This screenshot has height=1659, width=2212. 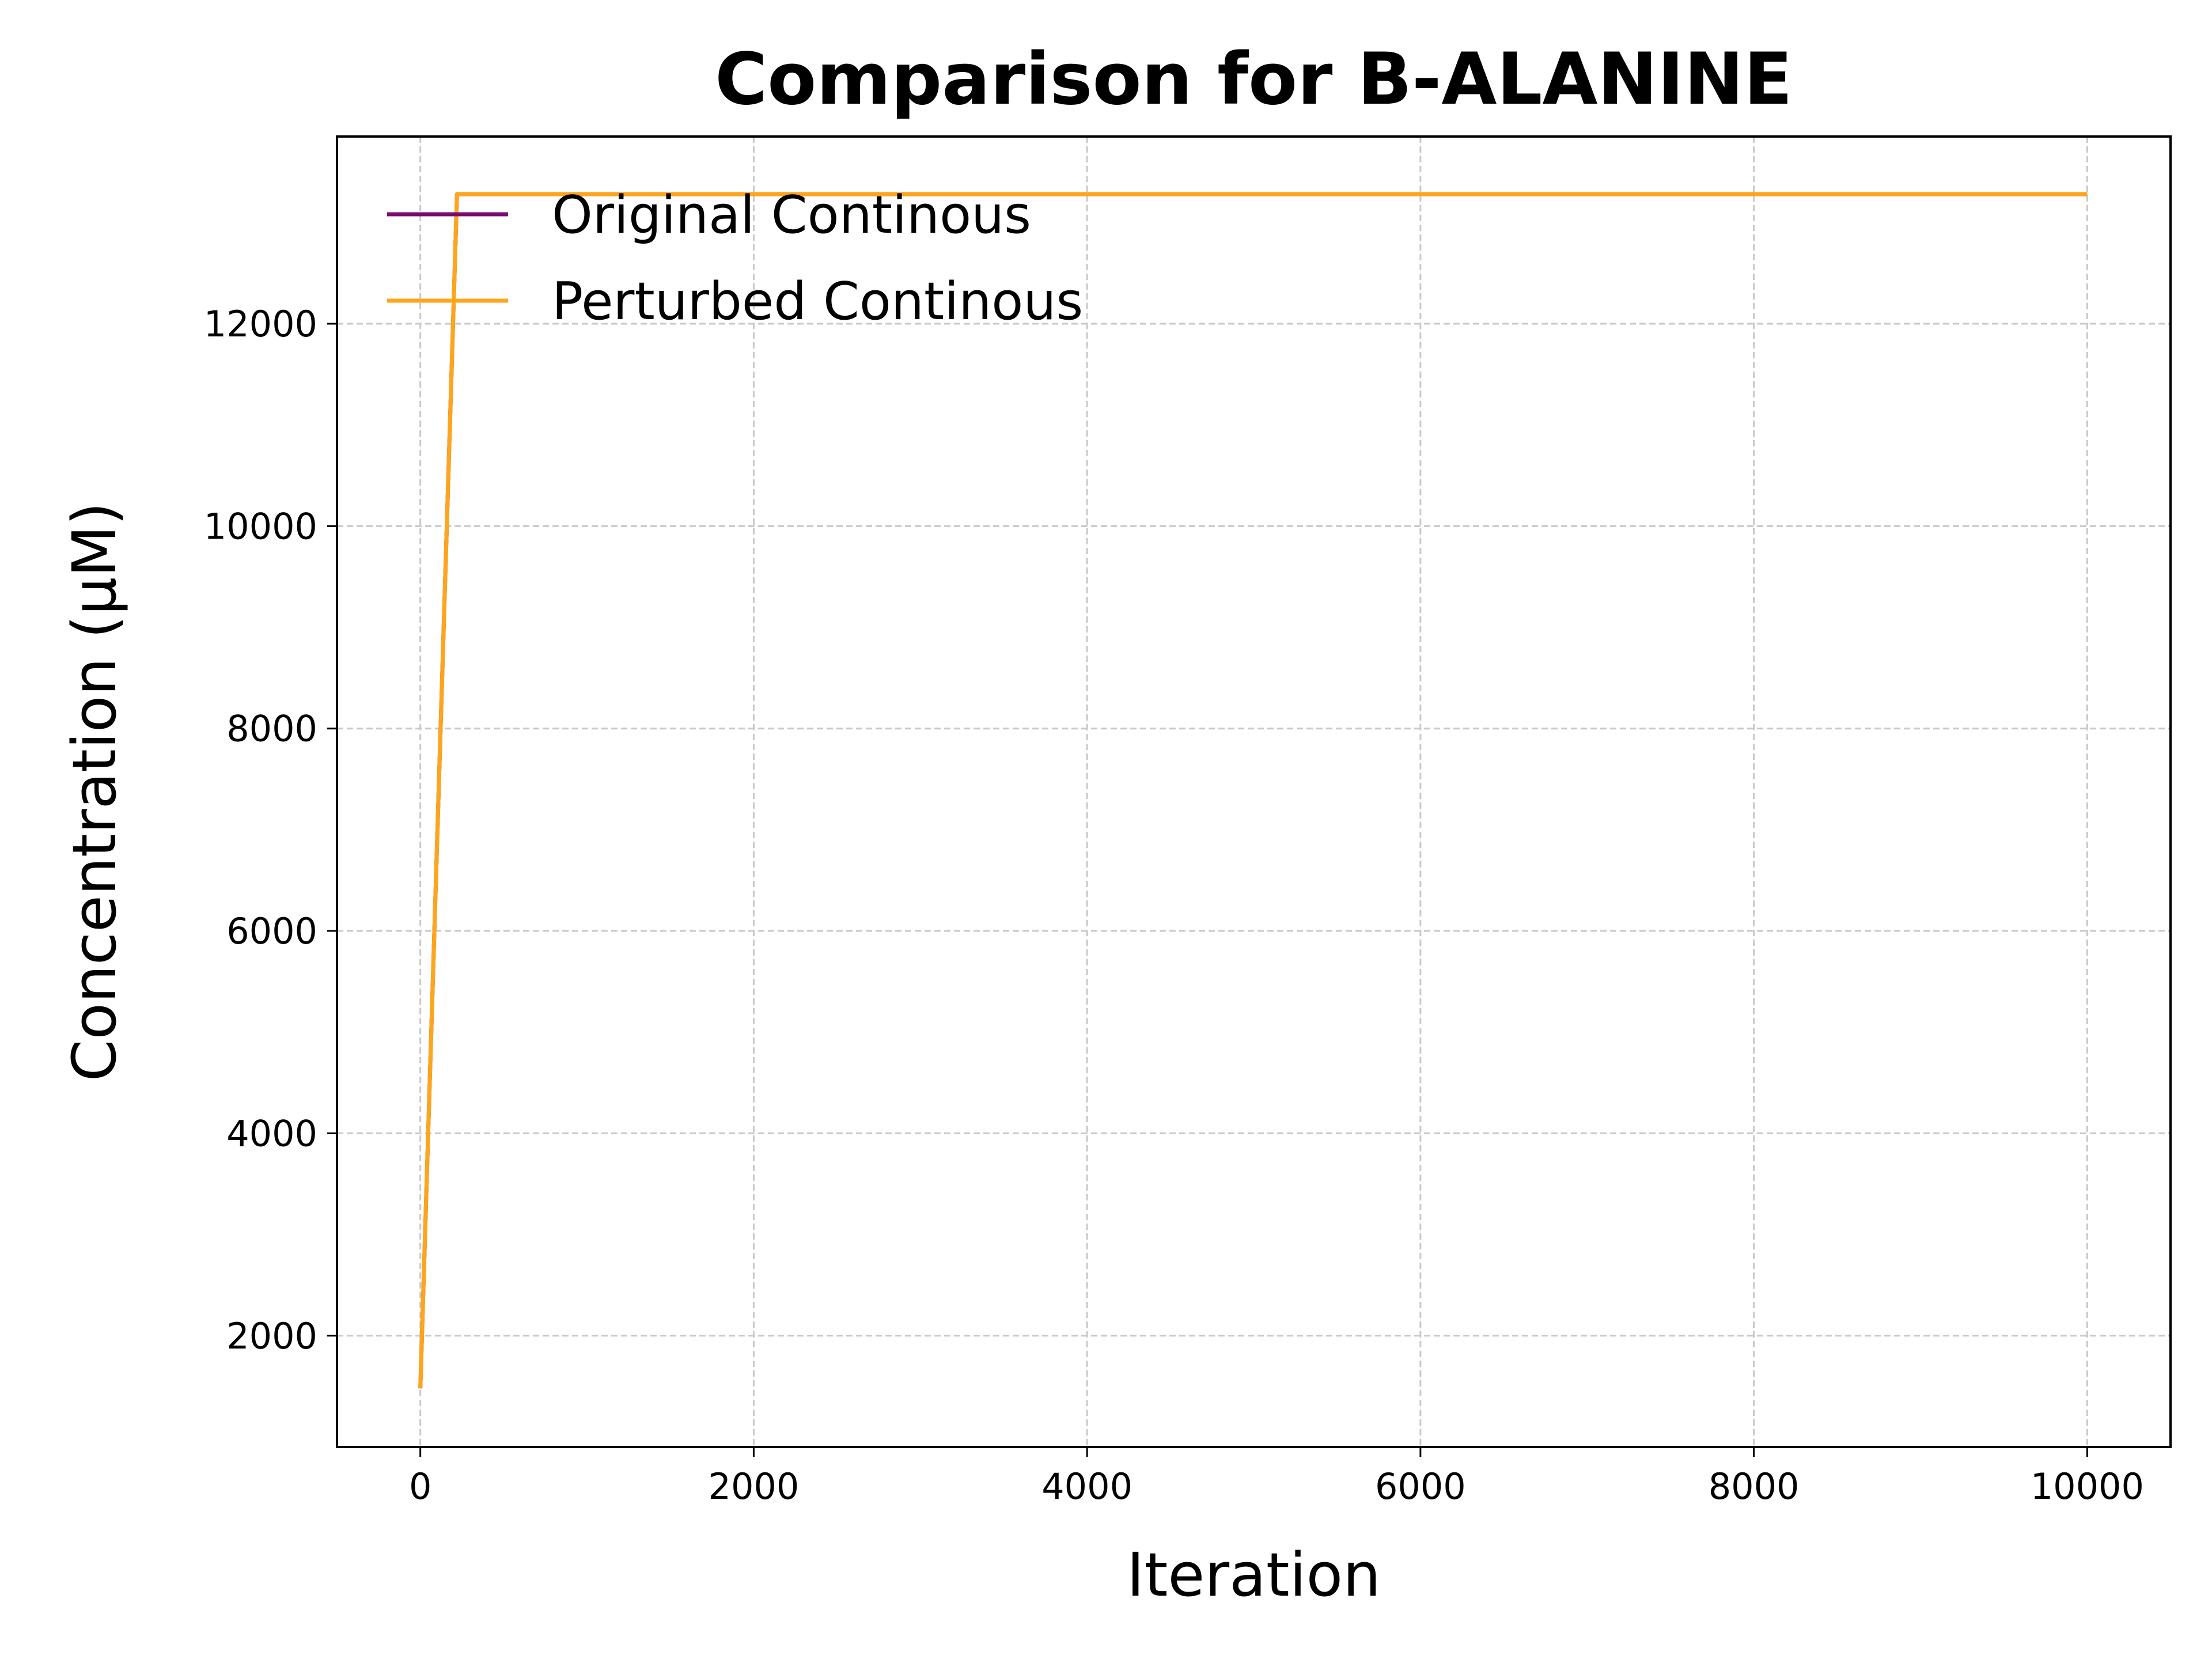 I want to click on chart-title: Comparison for B-ALANINE, so click(x=1254, y=79).